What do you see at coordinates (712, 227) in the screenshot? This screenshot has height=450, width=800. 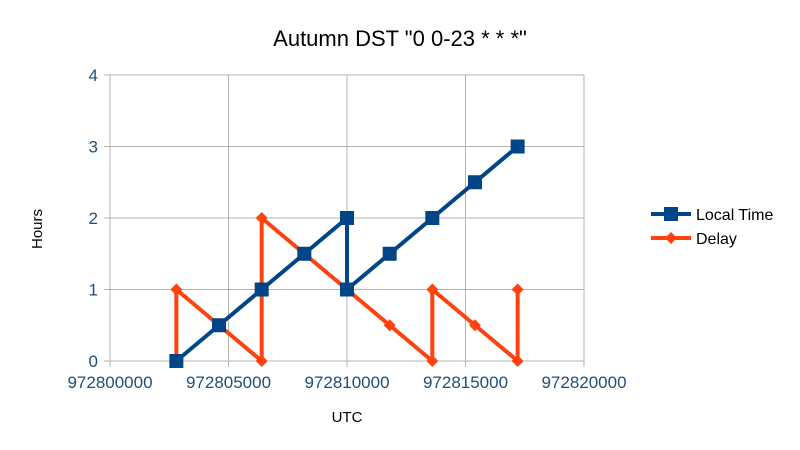 I see `legend: Local Time Delay` at bounding box center [712, 227].